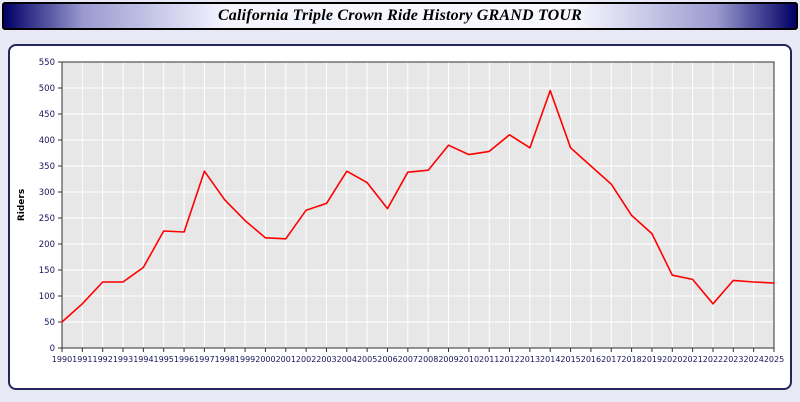 This screenshot has width=800, height=402. Describe the element at coordinates (52, 349) in the screenshot. I see `y-tick-label: 0` at that location.